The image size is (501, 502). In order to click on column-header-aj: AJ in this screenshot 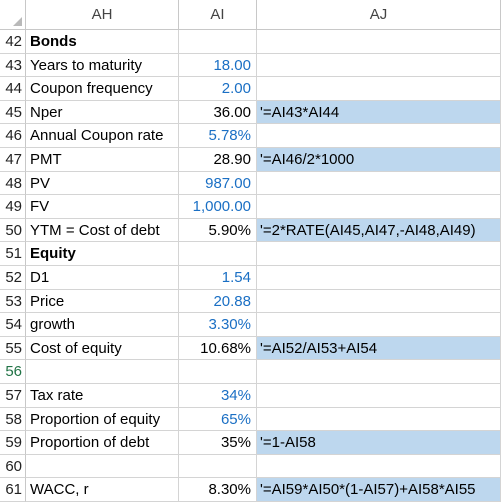, I will do `click(379, 15)`.